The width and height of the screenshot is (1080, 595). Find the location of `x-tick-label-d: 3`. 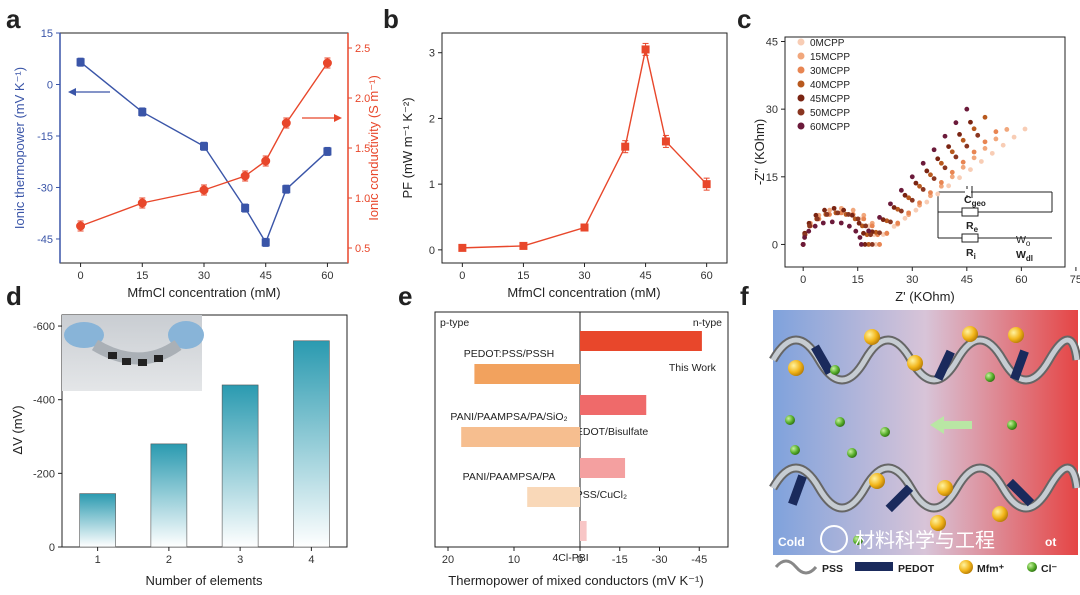

x-tick-label-d: 3 is located at coordinates (240, 560).